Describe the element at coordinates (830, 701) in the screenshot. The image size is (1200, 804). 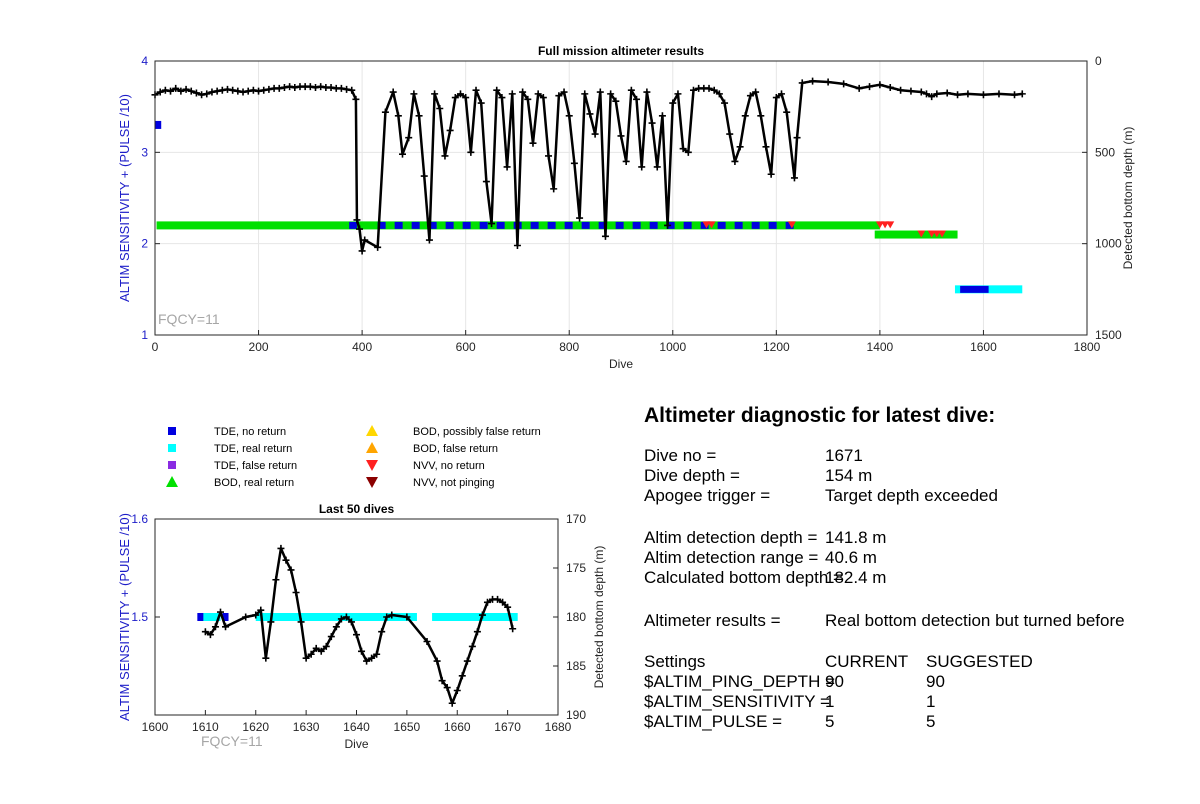
I see `setting-sensitivity-current: 1` at that location.